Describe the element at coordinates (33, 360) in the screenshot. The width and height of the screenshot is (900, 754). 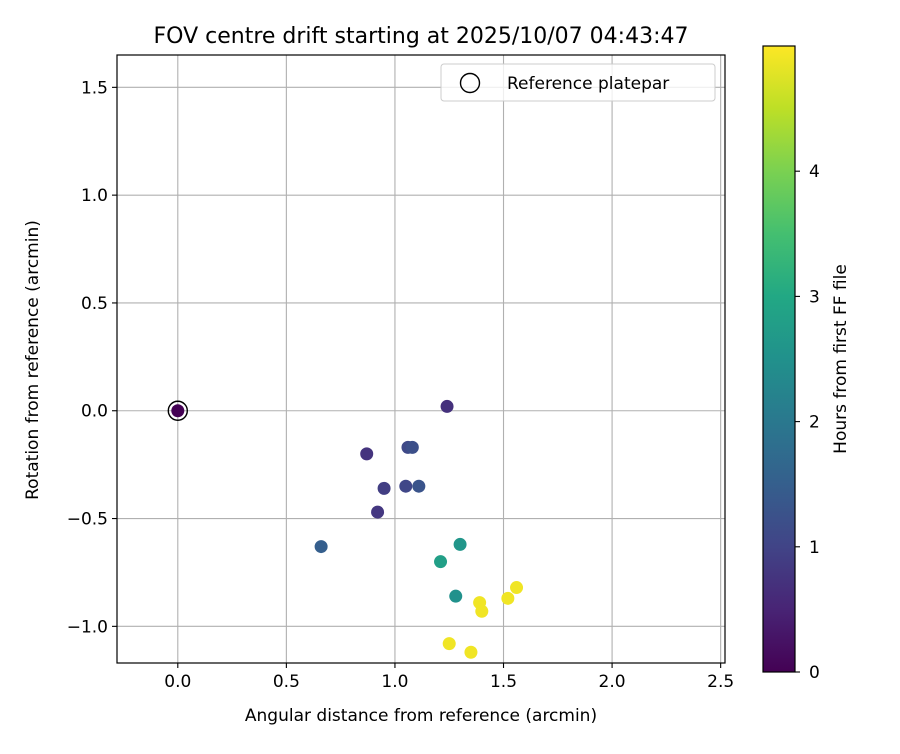
I see `y-axis-label: Rotation from reference (arcmin)` at that location.